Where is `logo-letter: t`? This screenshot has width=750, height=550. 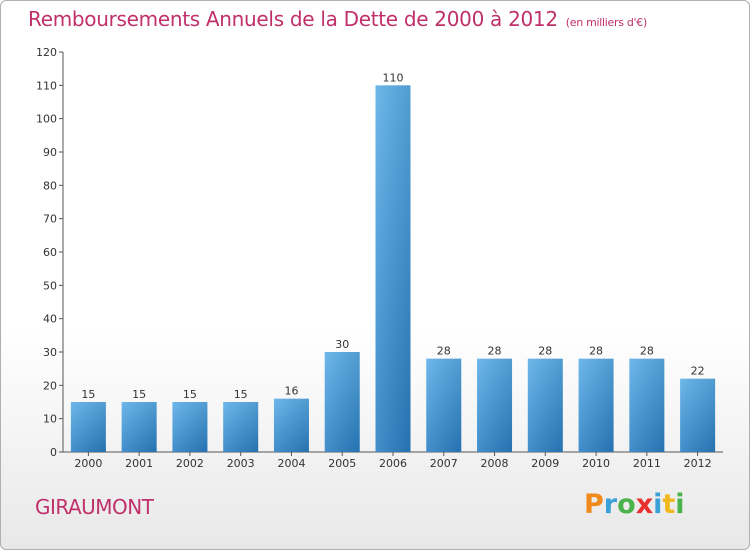 logo-letter: t is located at coordinates (669, 504).